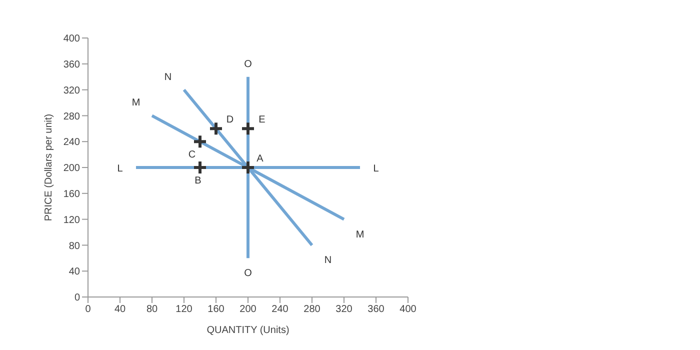 The height and width of the screenshot is (350, 700). I want to click on y-tick-label: 320, so click(71, 90).